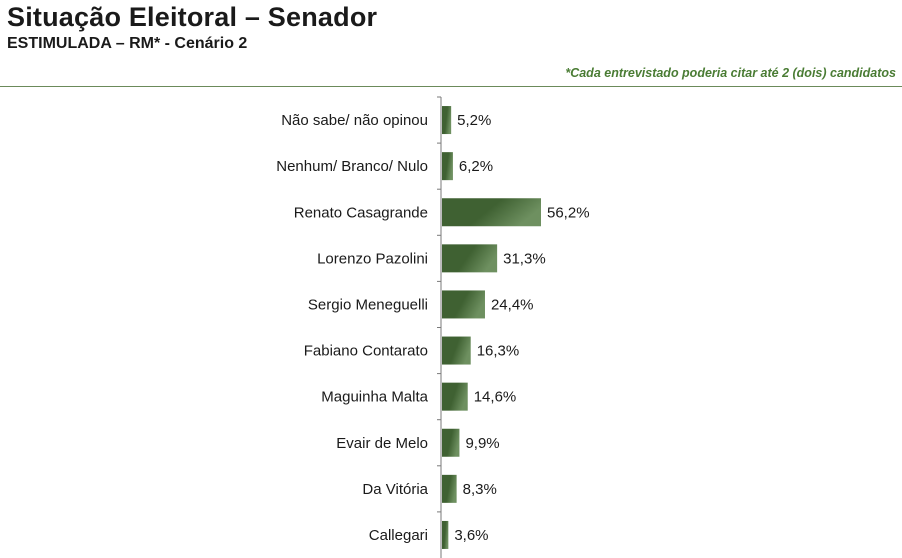 Image resolution: width=902 pixels, height=558 pixels. I want to click on category-label: Da Vitória, so click(395, 489).